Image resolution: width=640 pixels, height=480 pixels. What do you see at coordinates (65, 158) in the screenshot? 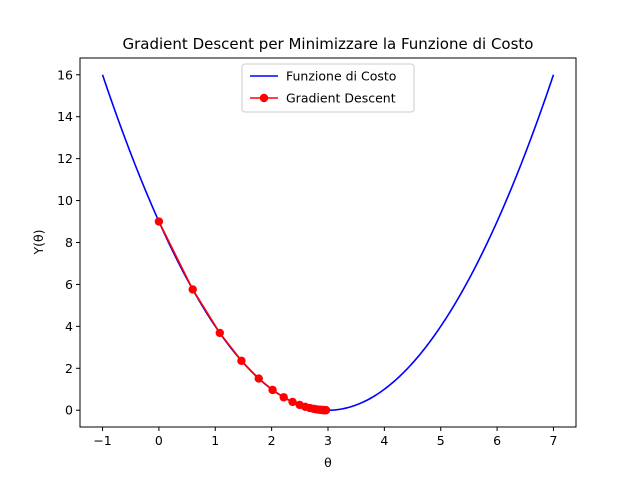
I see `y-tick-label: 12` at bounding box center [65, 158].